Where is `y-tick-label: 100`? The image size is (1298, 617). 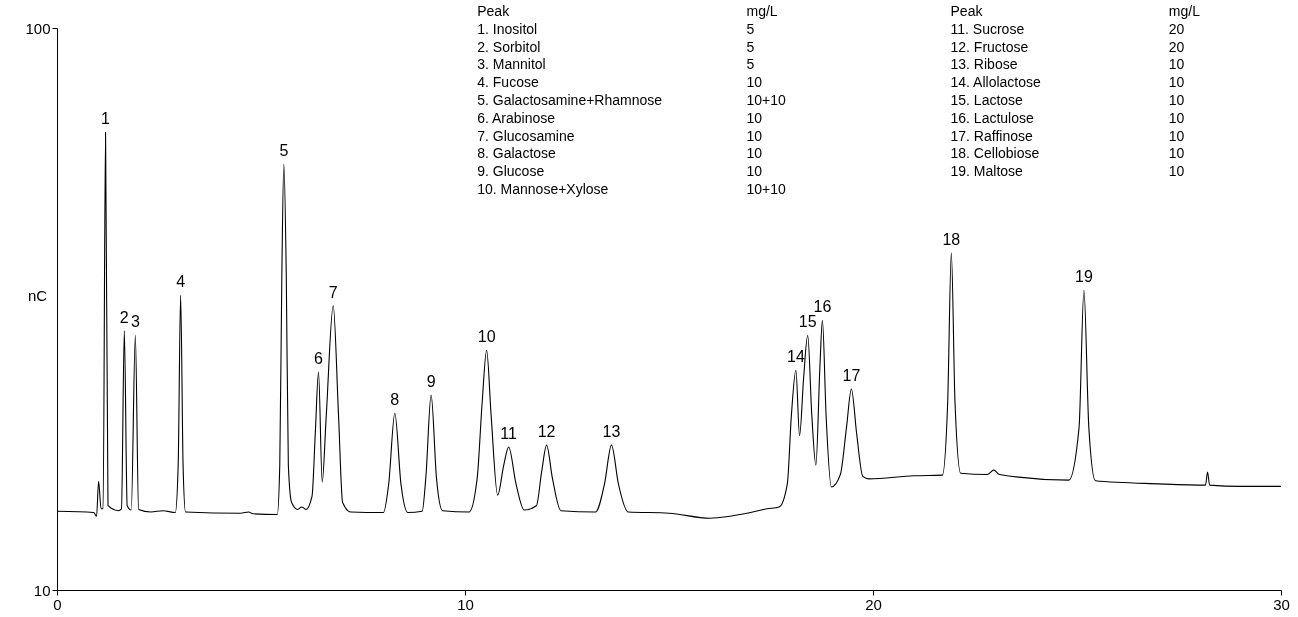
y-tick-label: 100 is located at coordinates (38, 28).